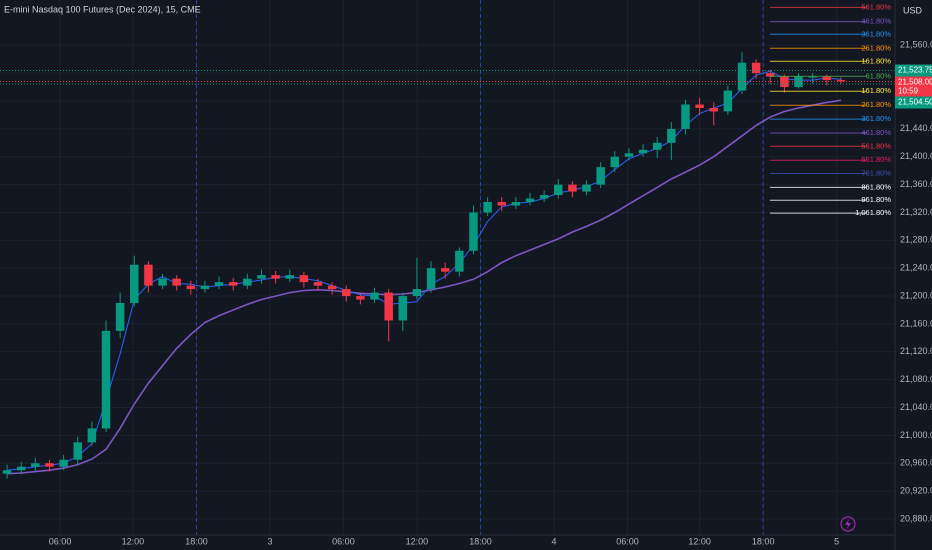 The height and width of the screenshot is (550, 932). What do you see at coordinates (916, 518) in the screenshot?
I see `y-tick-label: 20,880.00` at bounding box center [916, 518].